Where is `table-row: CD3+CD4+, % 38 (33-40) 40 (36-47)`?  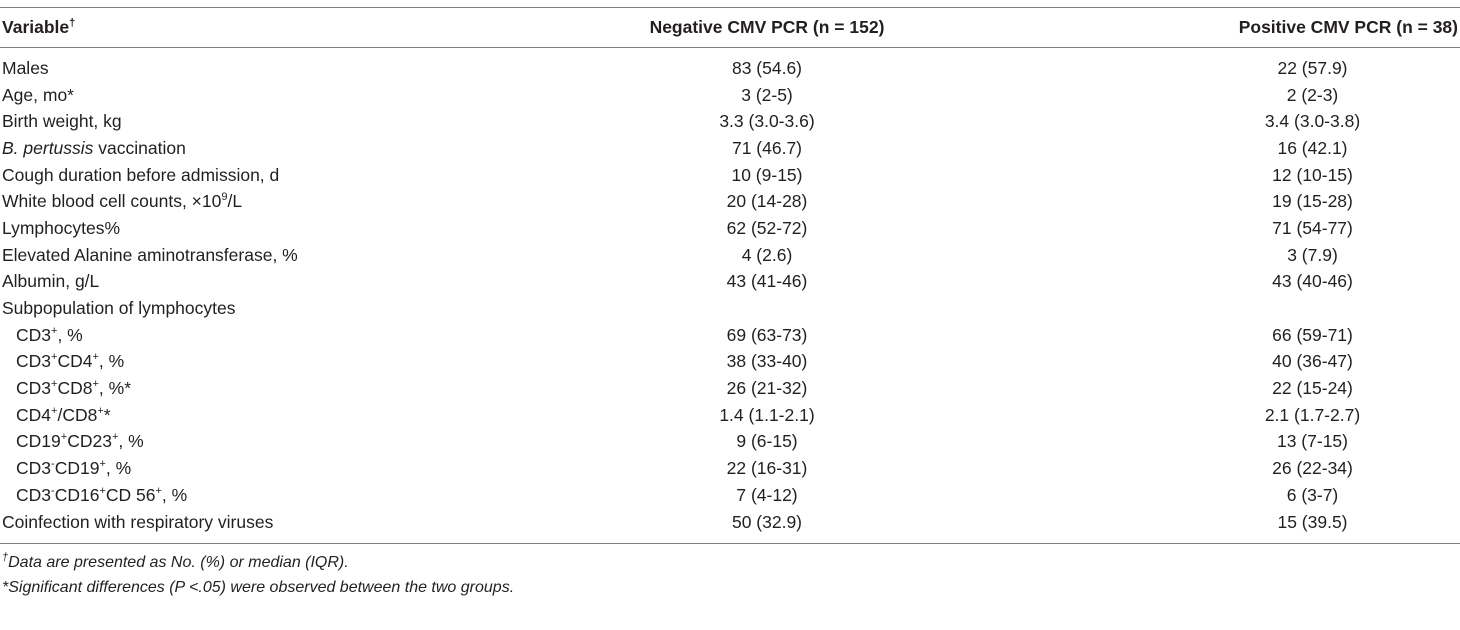
table-row: CD3+CD4+, % 38 (33-40) 40 (36-47) is located at coordinates (730, 362).